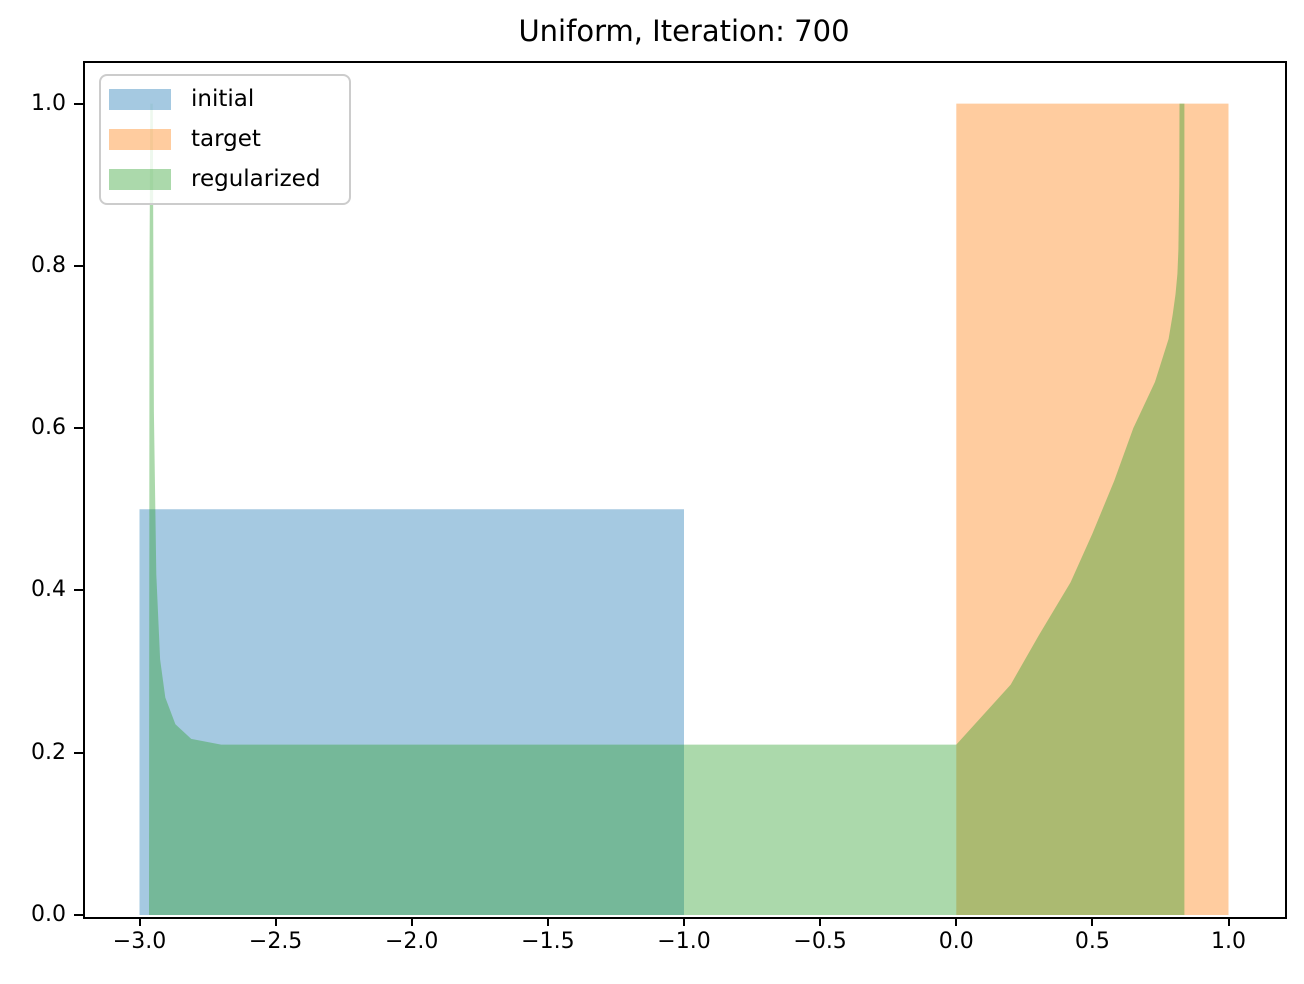 This screenshot has width=1304, height=984. What do you see at coordinates (48, 752) in the screenshot?
I see `y-tick-label: 0.2` at bounding box center [48, 752].